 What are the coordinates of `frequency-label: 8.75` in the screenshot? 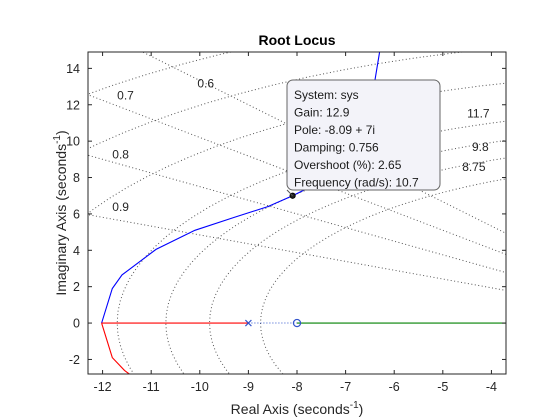 It's located at (474, 167).